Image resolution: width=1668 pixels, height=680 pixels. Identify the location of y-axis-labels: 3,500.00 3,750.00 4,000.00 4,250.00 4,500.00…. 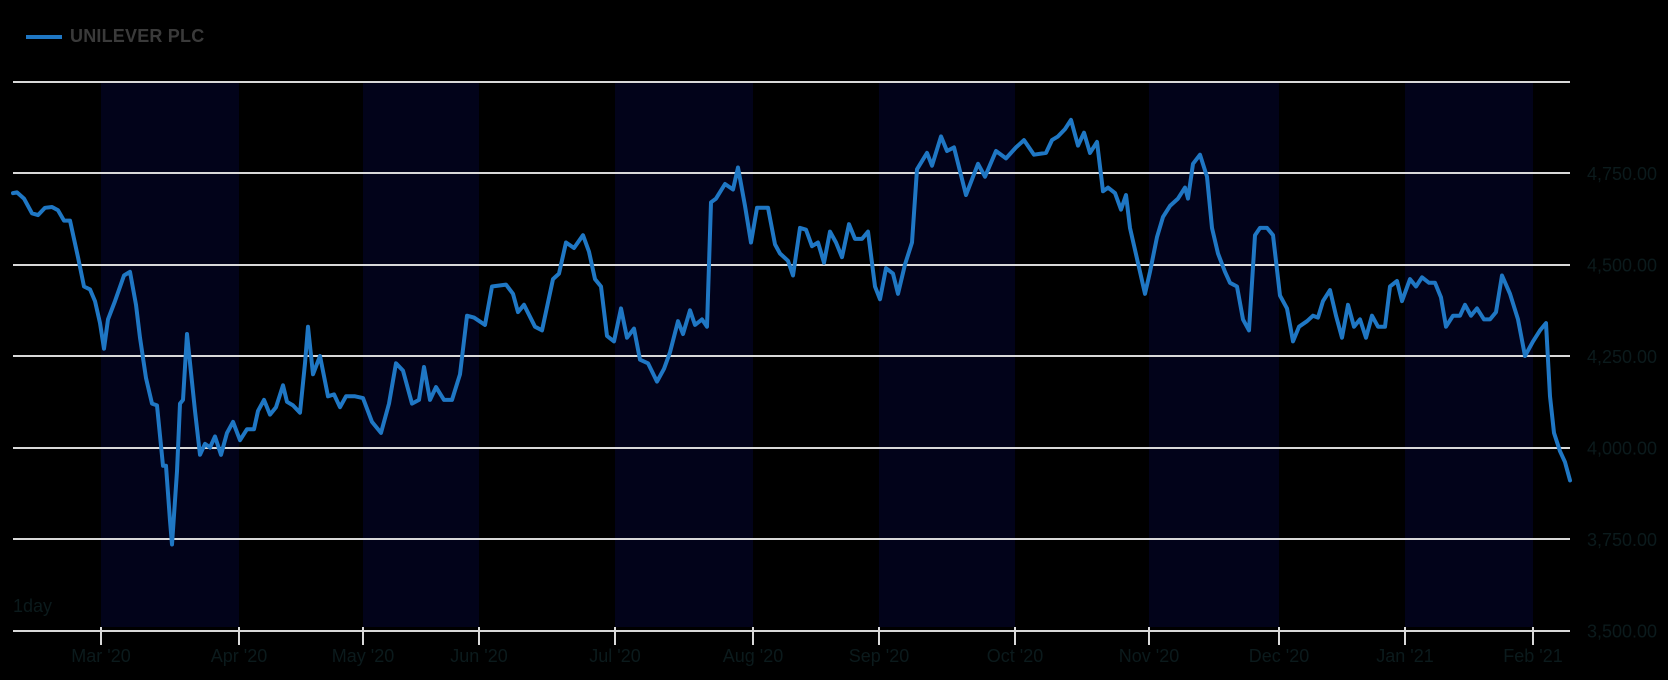
(1622, 403).